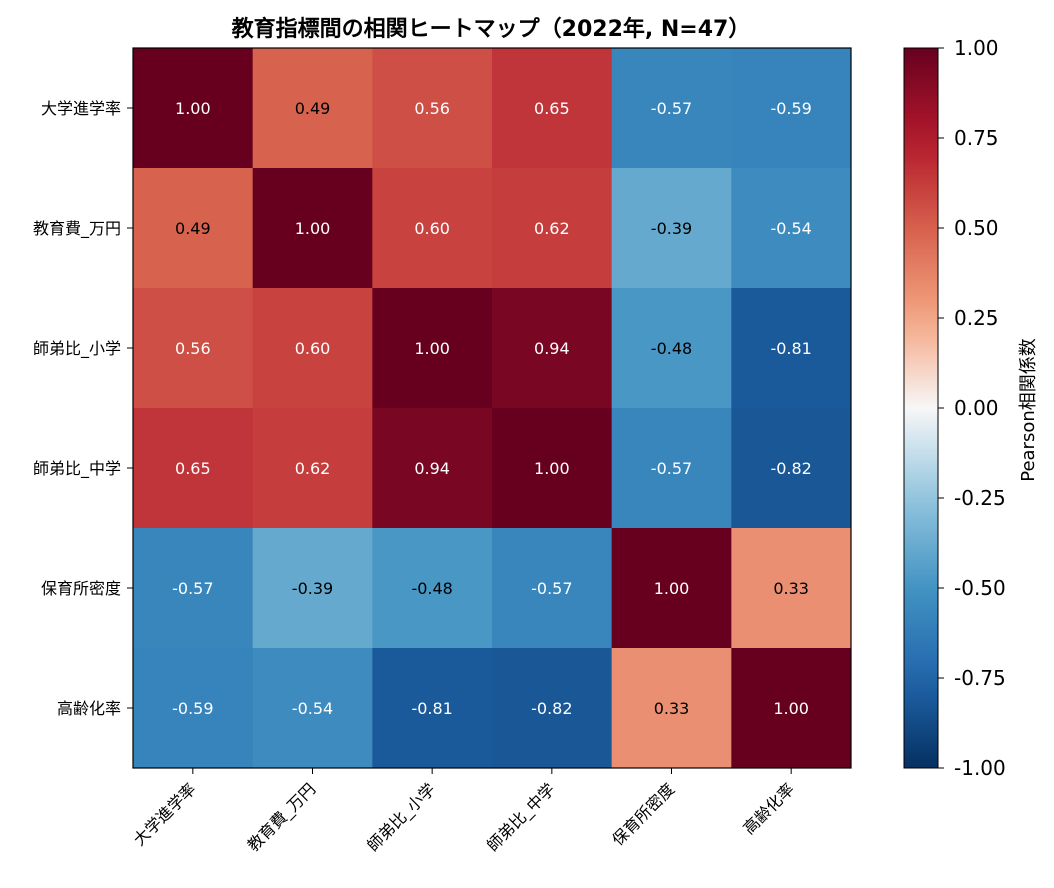  I want to click on colorbar-tick-label: 0.75, so click(976, 138).